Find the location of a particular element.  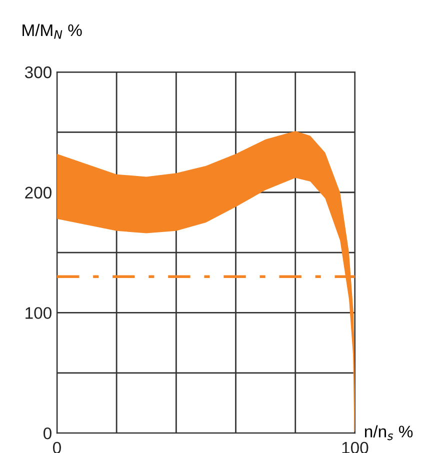

y-tick-label: 300 is located at coordinates (38, 72).